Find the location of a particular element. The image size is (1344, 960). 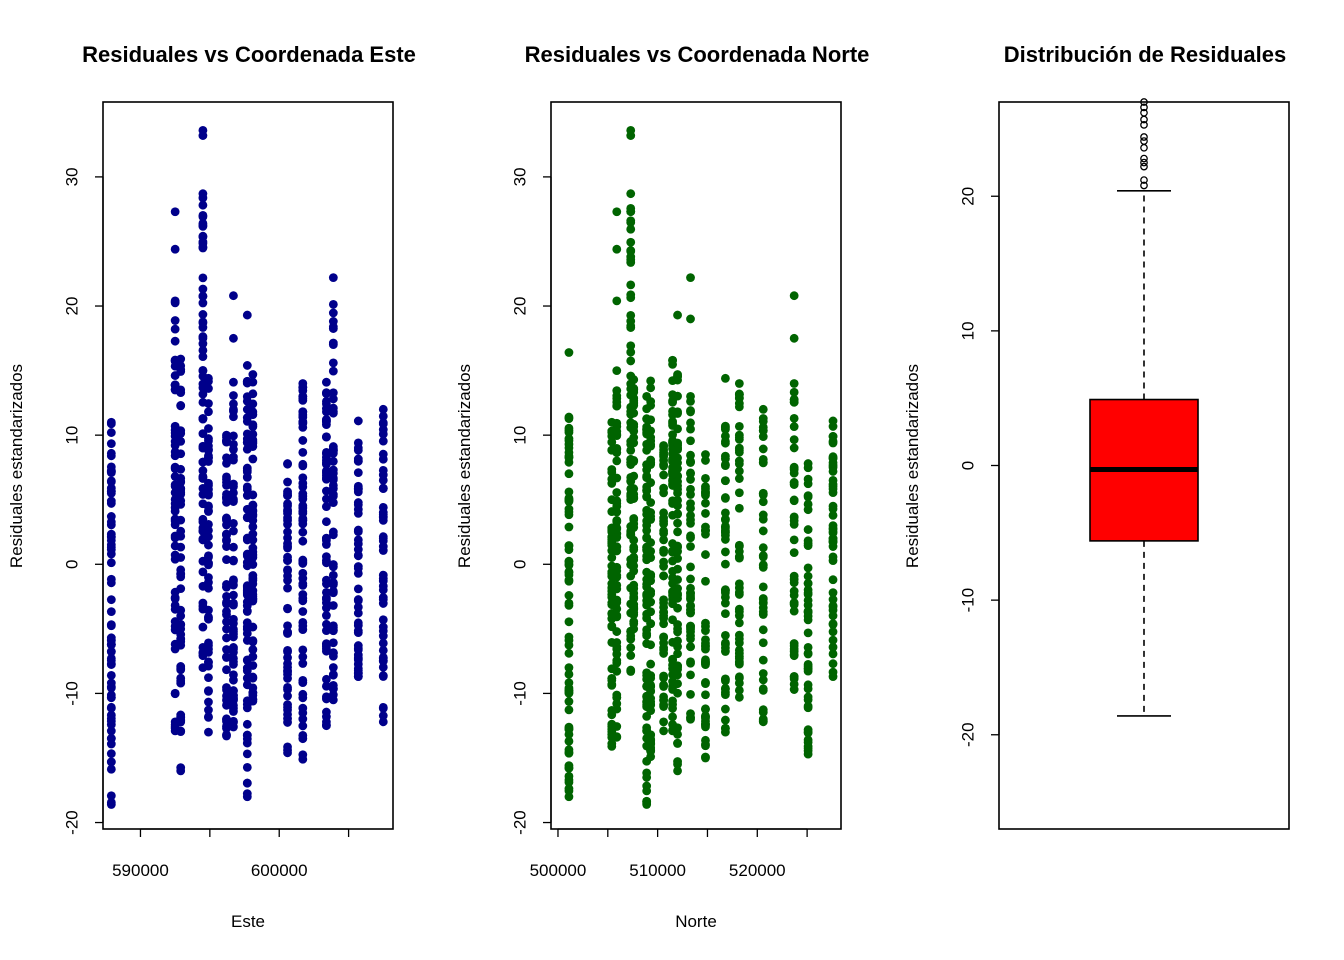

panel-este-y-axis: -20 -10 0 10 20 30 is located at coordinates (83, 501).